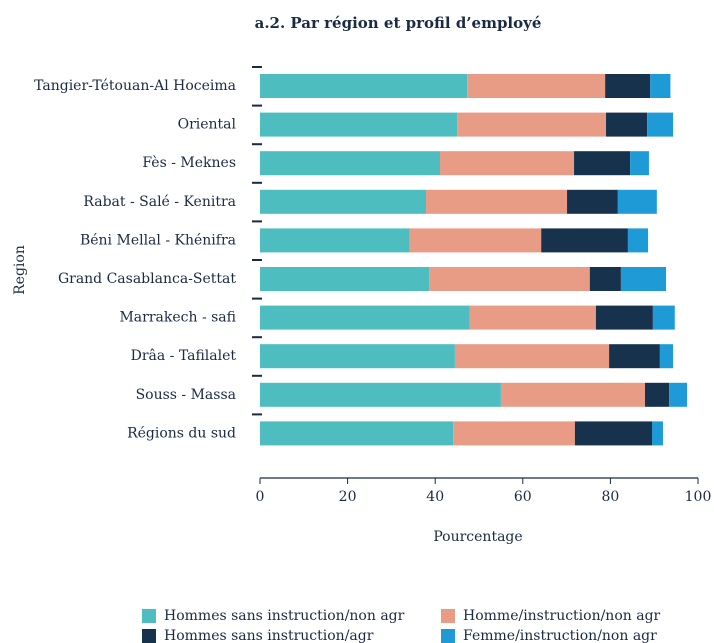  I want to click on chart-title: a.2. Par région et profil d’employé, so click(398, 23).